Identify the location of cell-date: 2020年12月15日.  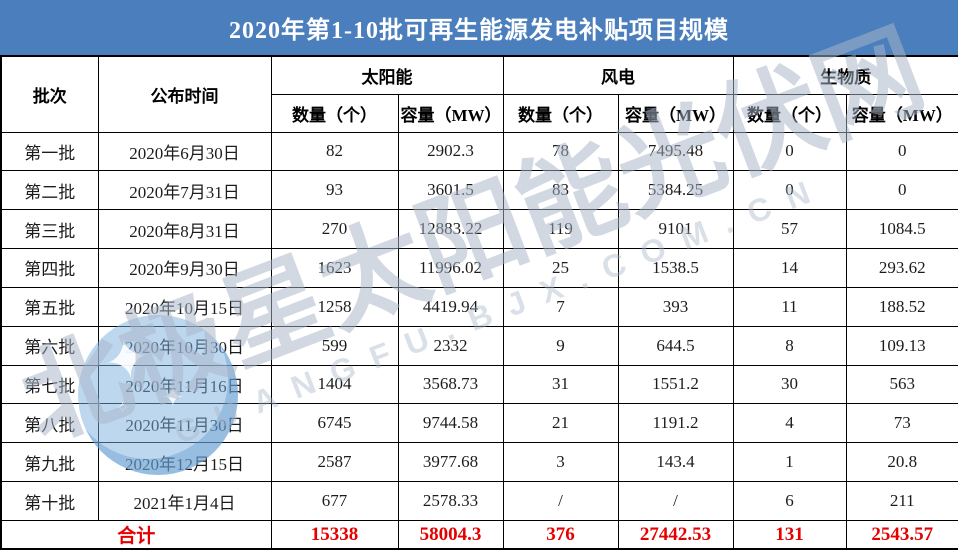
(184, 462).